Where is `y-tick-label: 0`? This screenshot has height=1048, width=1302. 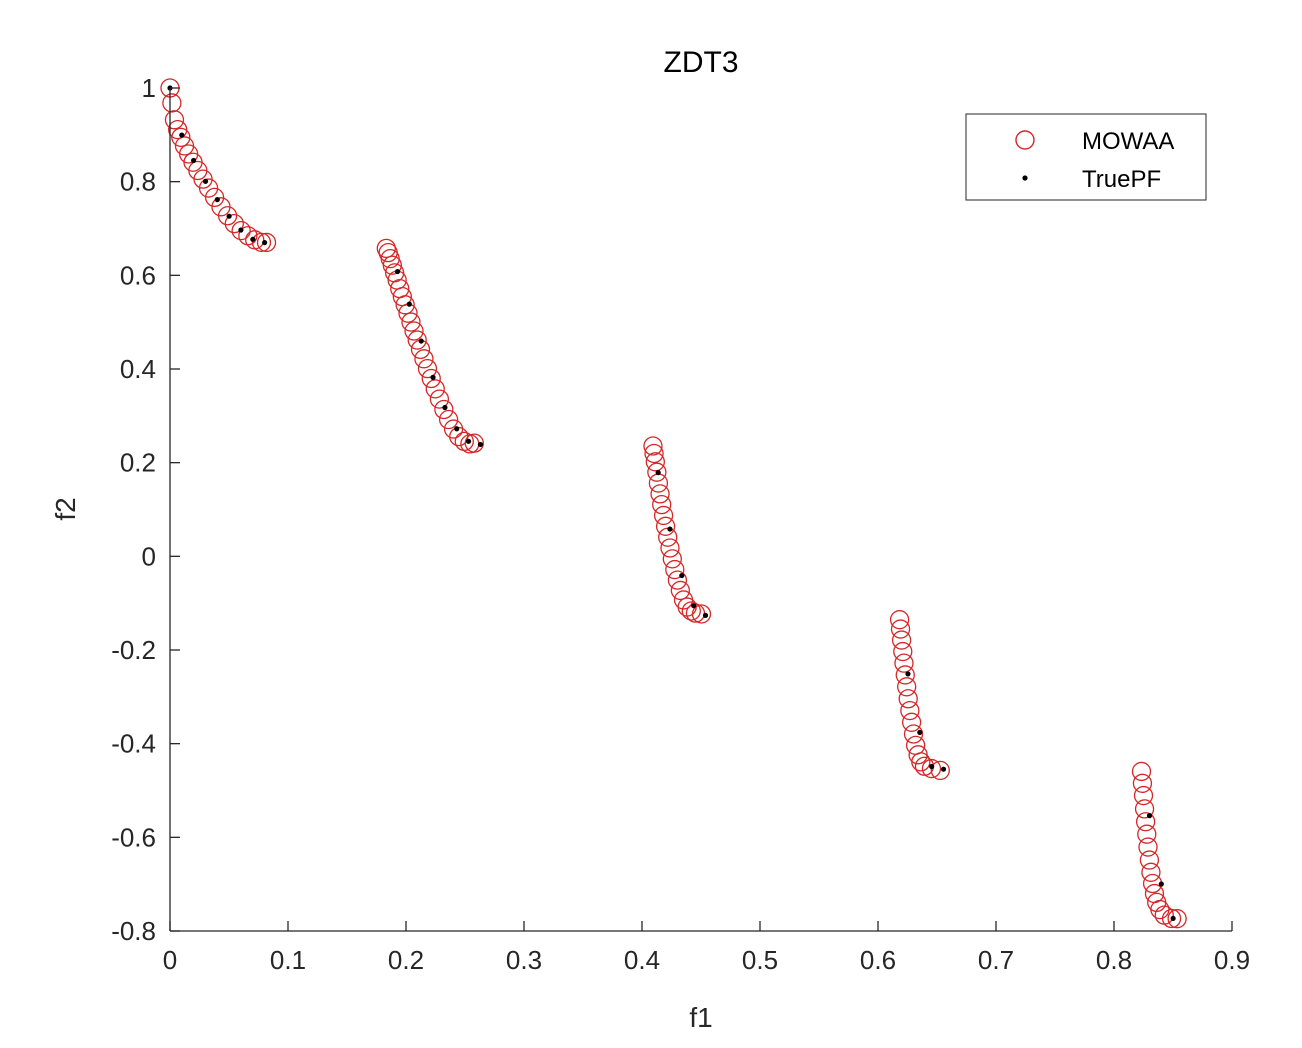 y-tick-label: 0 is located at coordinates (149, 556).